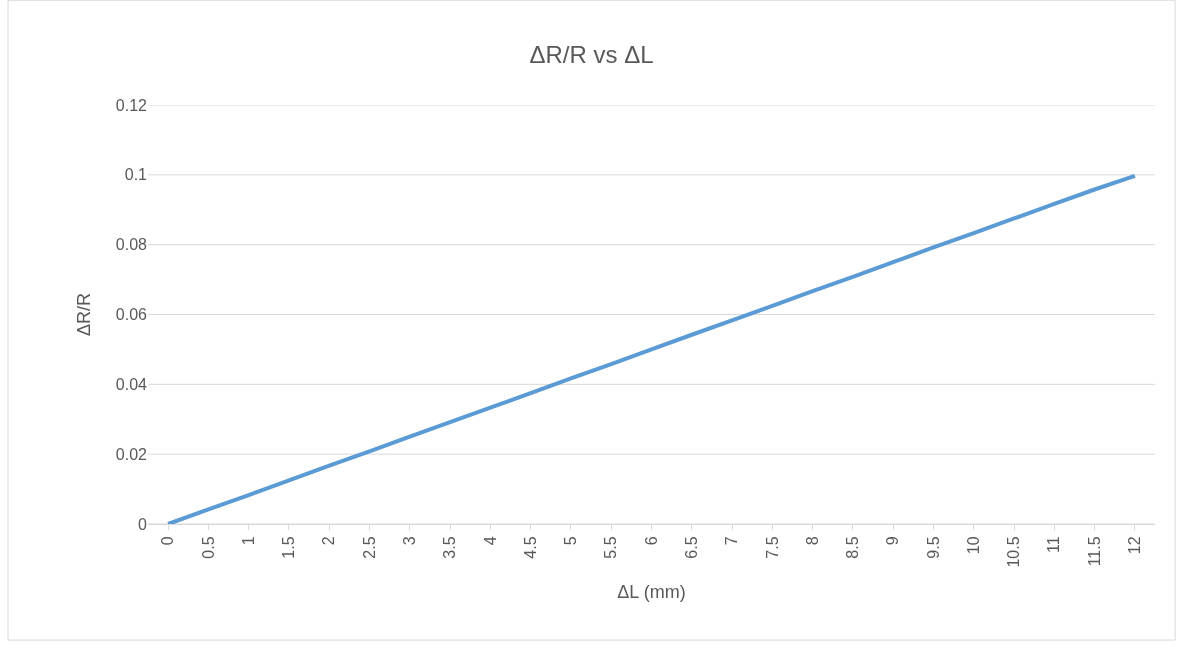 The width and height of the screenshot is (1183, 654). What do you see at coordinates (143, 524) in the screenshot?
I see `y-tick-label: 0` at bounding box center [143, 524].